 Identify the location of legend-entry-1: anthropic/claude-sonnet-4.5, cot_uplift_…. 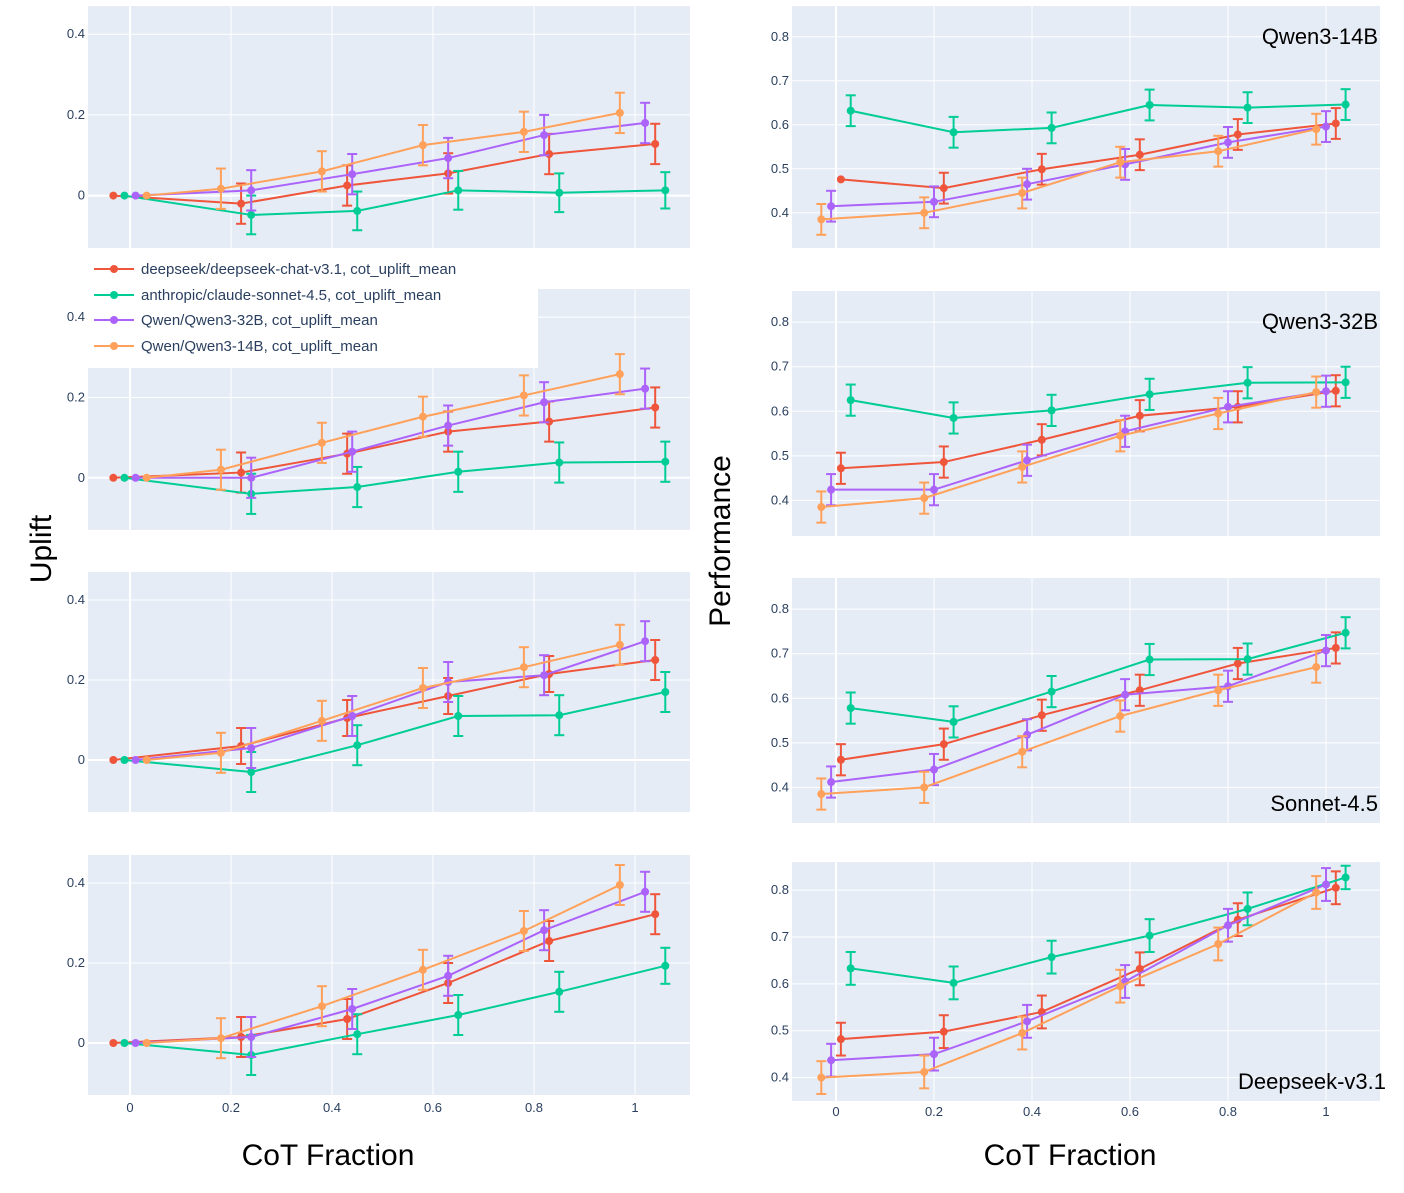
(267, 295).